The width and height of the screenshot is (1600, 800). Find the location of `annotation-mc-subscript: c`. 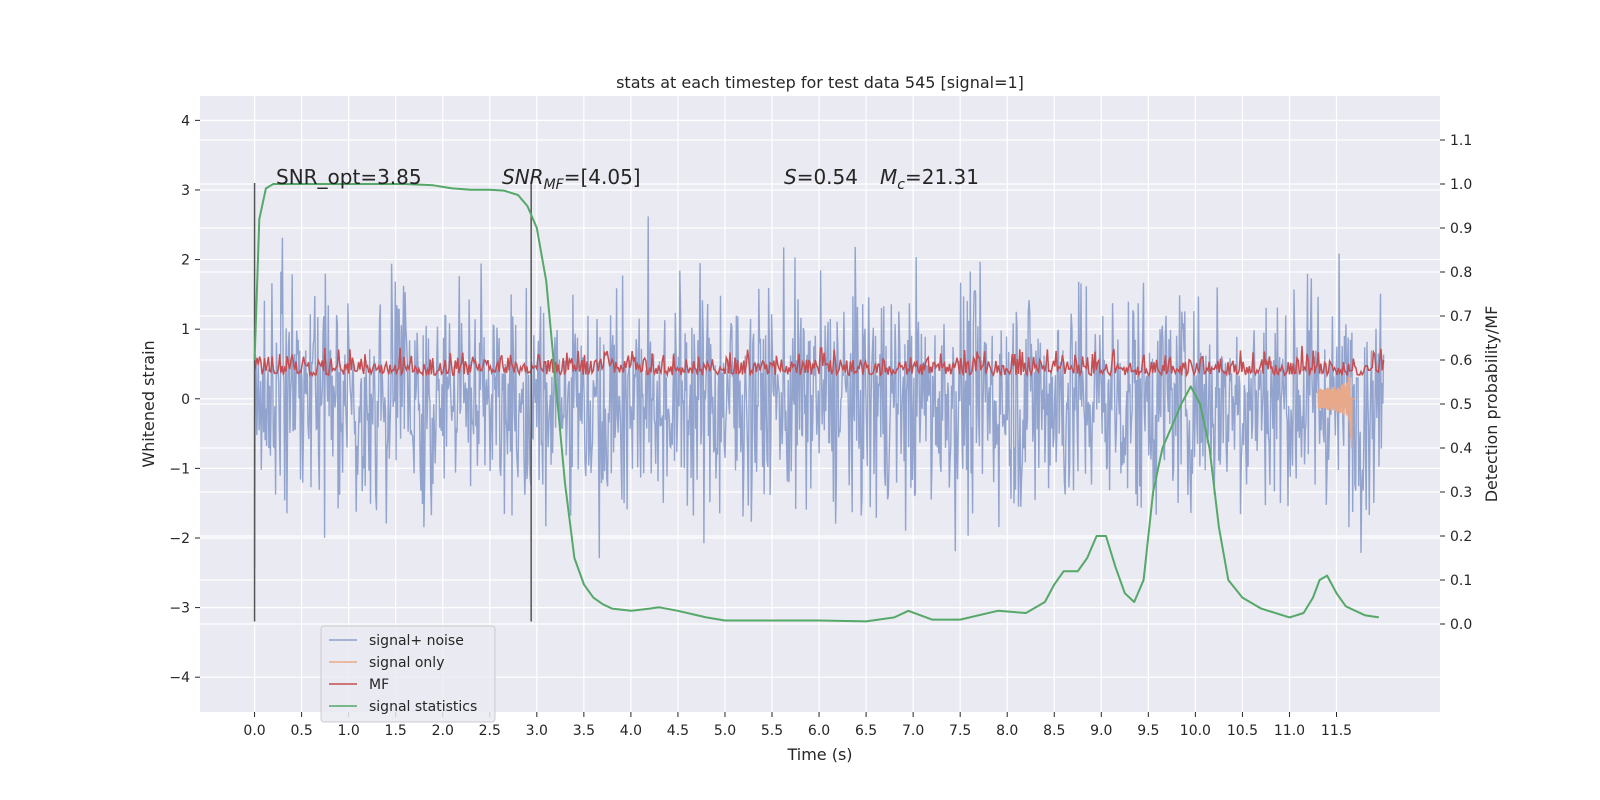

annotation-mc-subscript: c is located at coordinates (901, 185).